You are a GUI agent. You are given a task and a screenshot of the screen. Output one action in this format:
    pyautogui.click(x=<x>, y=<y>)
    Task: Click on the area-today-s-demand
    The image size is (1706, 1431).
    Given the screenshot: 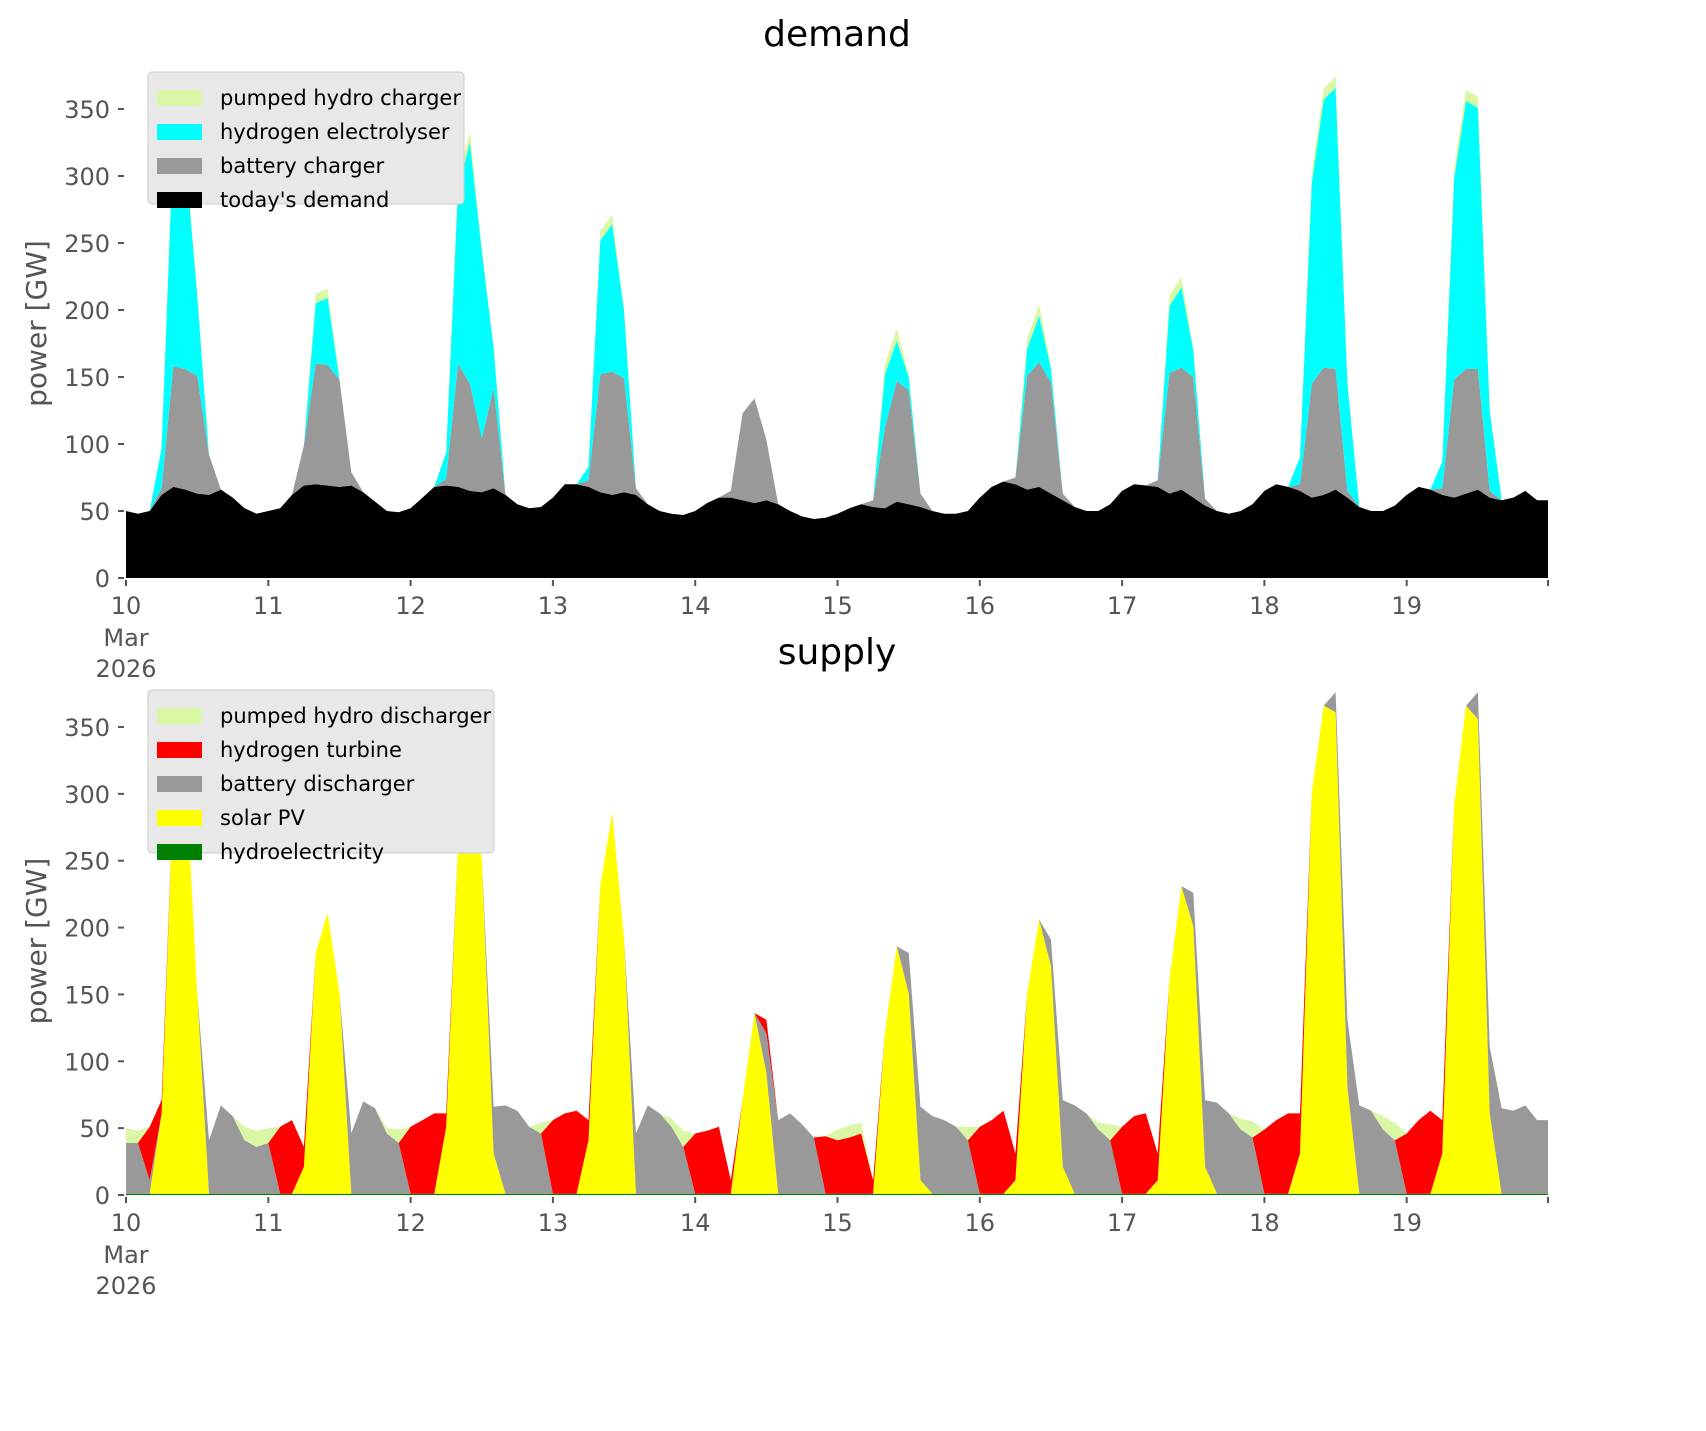 What is the action you would take?
    pyautogui.click(x=837, y=529)
    